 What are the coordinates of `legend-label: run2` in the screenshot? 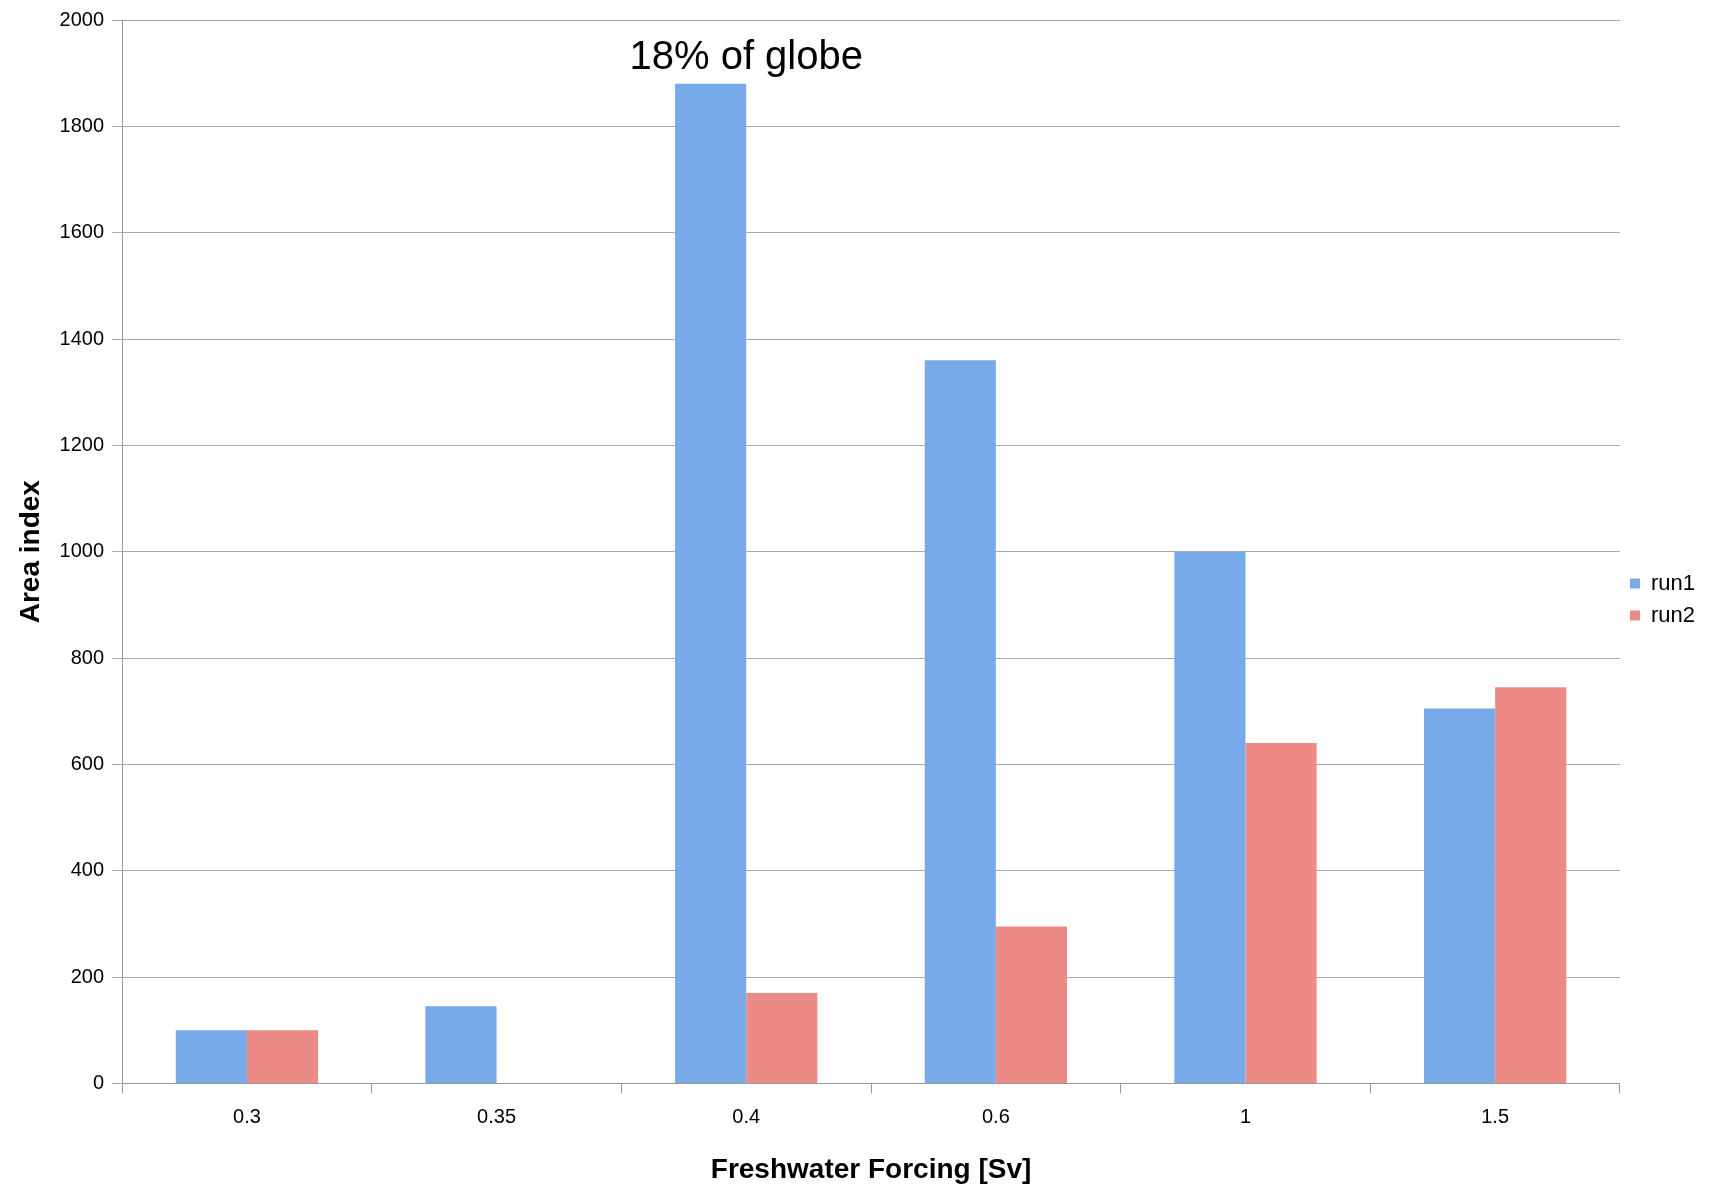 It's located at (1673, 614).